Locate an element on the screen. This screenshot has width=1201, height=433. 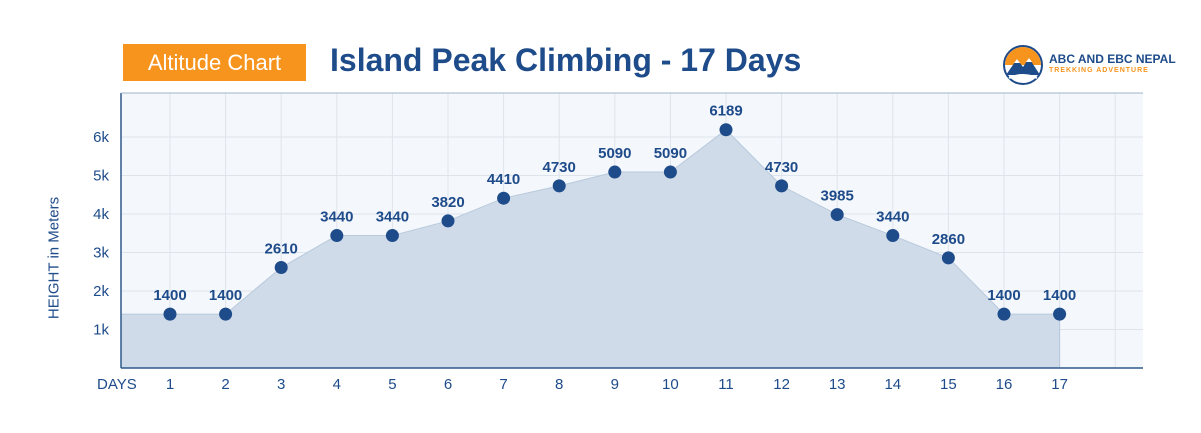
x-tick-label: 1 is located at coordinates (170, 384).